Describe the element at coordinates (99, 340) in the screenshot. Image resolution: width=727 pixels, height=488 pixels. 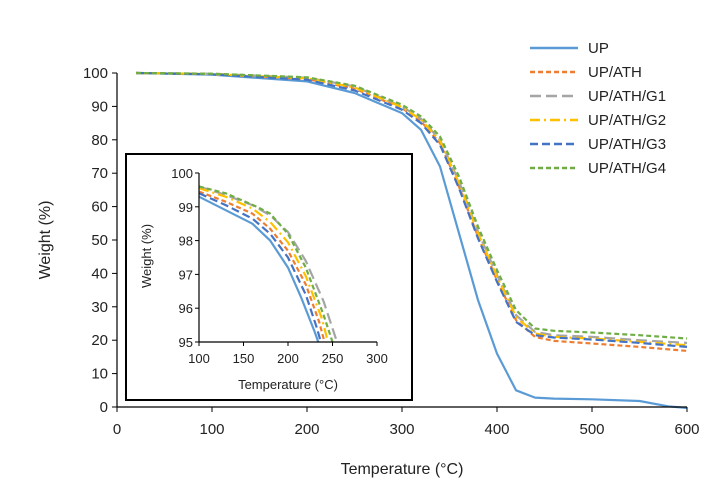
I see `main-y-tick-label: 20` at that location.